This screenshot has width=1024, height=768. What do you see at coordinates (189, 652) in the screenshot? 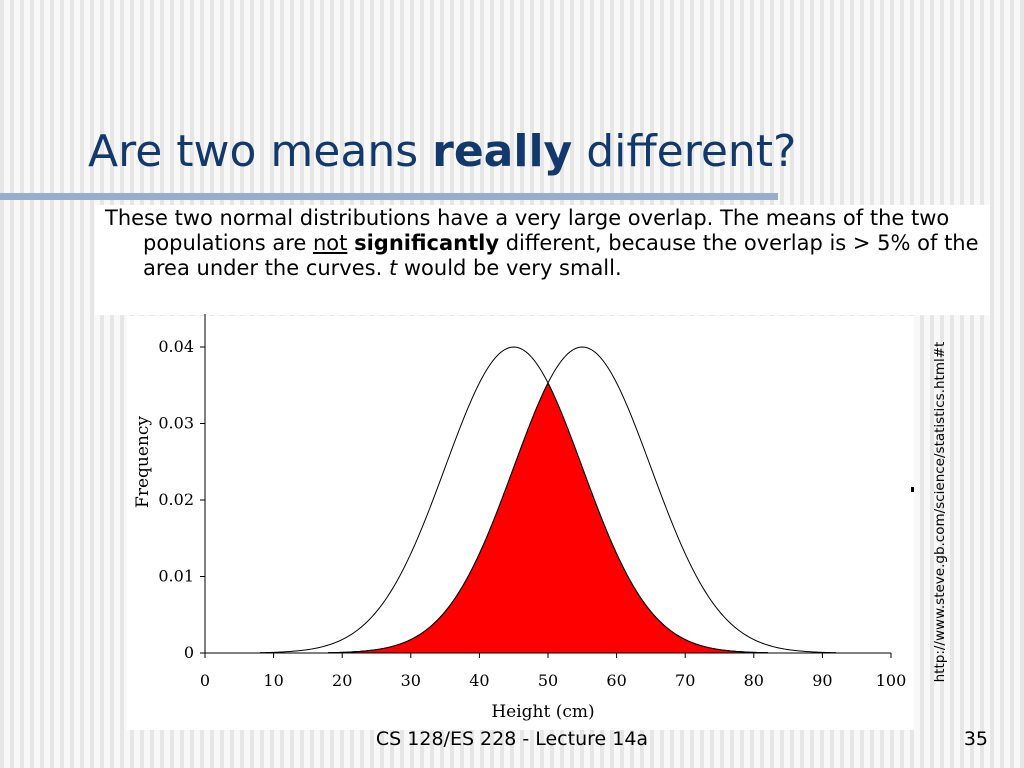
I see `y-tick-label: 0` at bounding box center [189, 652].